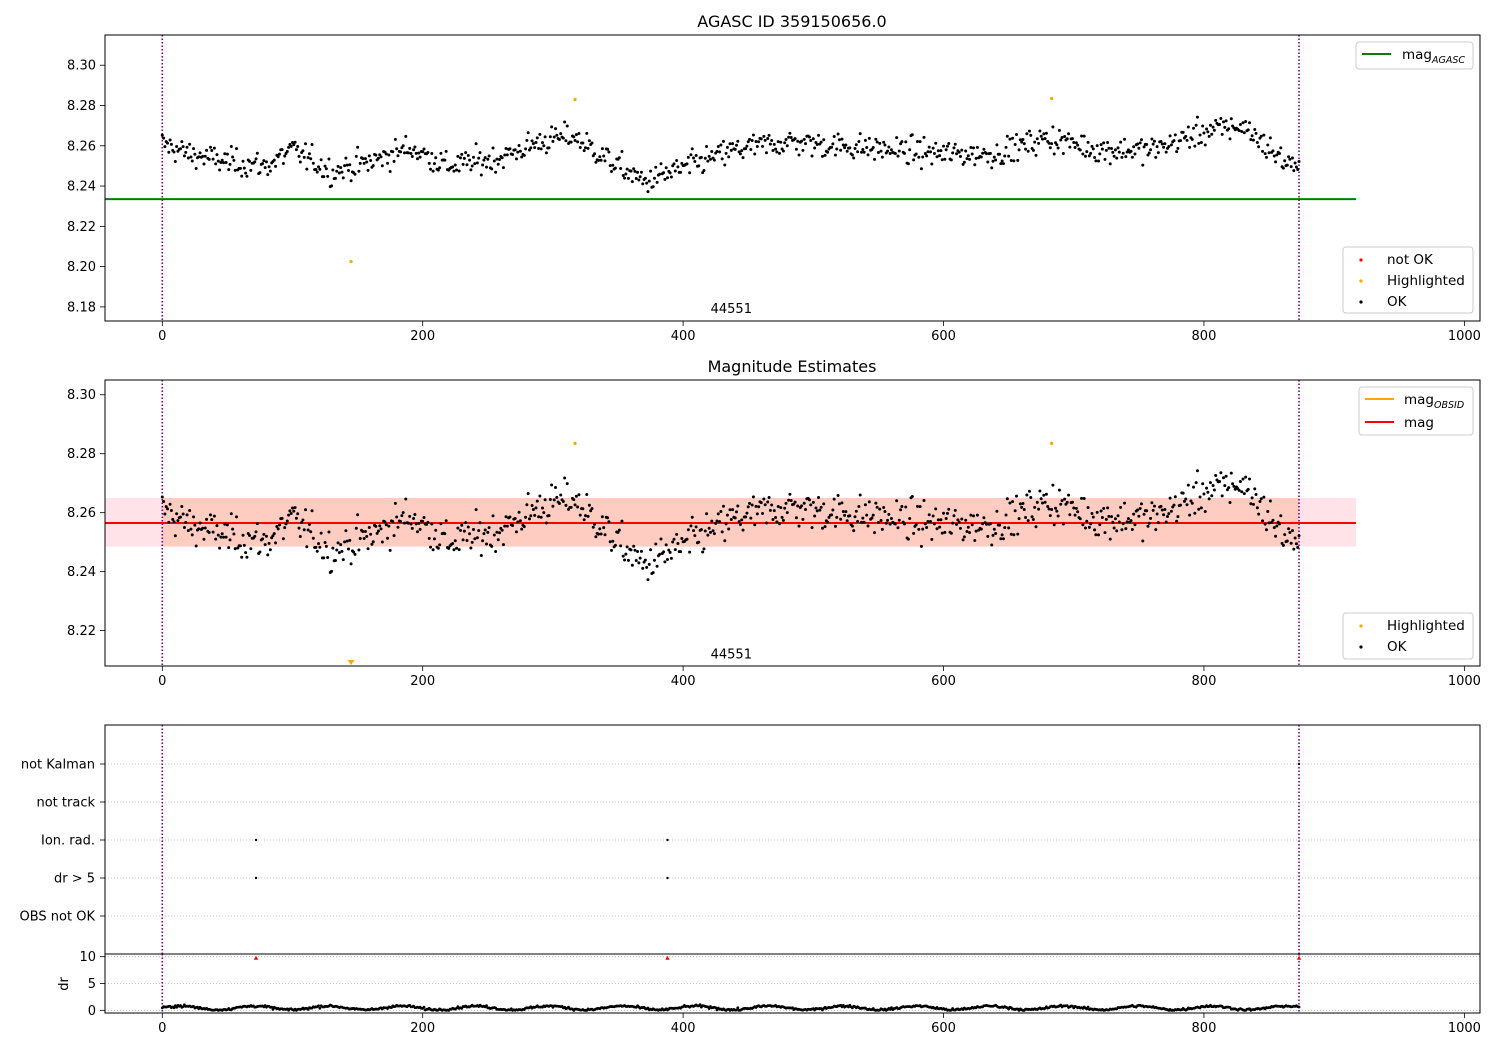  Describe the element at coordinates (81, 146) in the screenshot. I see `y-tick-label: 8.26` at that location.